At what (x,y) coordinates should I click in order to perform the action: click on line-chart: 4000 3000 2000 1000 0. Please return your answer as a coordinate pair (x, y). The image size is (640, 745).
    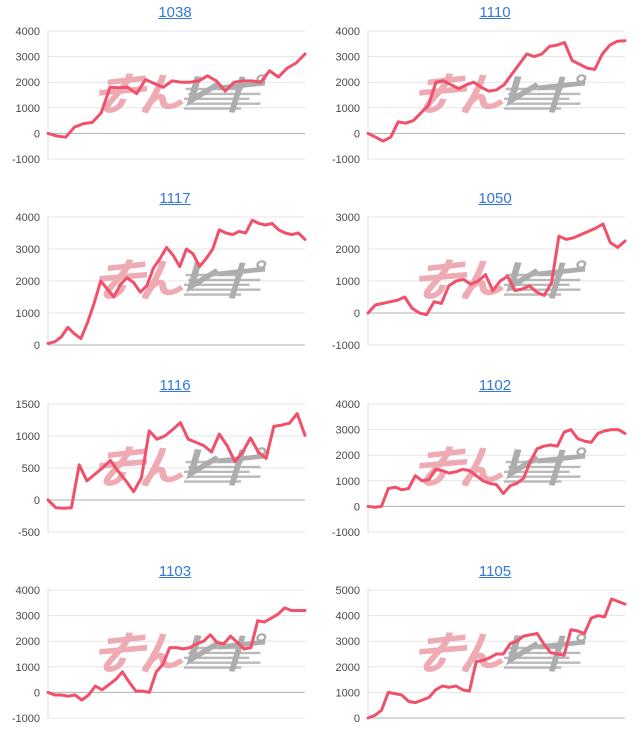
    Looking at the image, I should click on (161, 282).